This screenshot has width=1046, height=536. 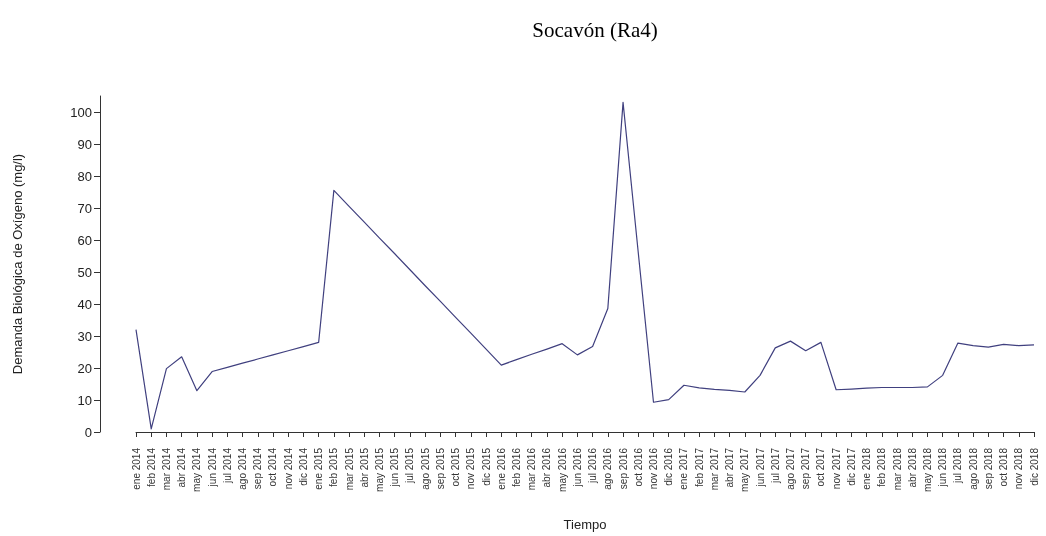 I want to click on x-tick-label: mar 2018, so click(x=897, y=469).